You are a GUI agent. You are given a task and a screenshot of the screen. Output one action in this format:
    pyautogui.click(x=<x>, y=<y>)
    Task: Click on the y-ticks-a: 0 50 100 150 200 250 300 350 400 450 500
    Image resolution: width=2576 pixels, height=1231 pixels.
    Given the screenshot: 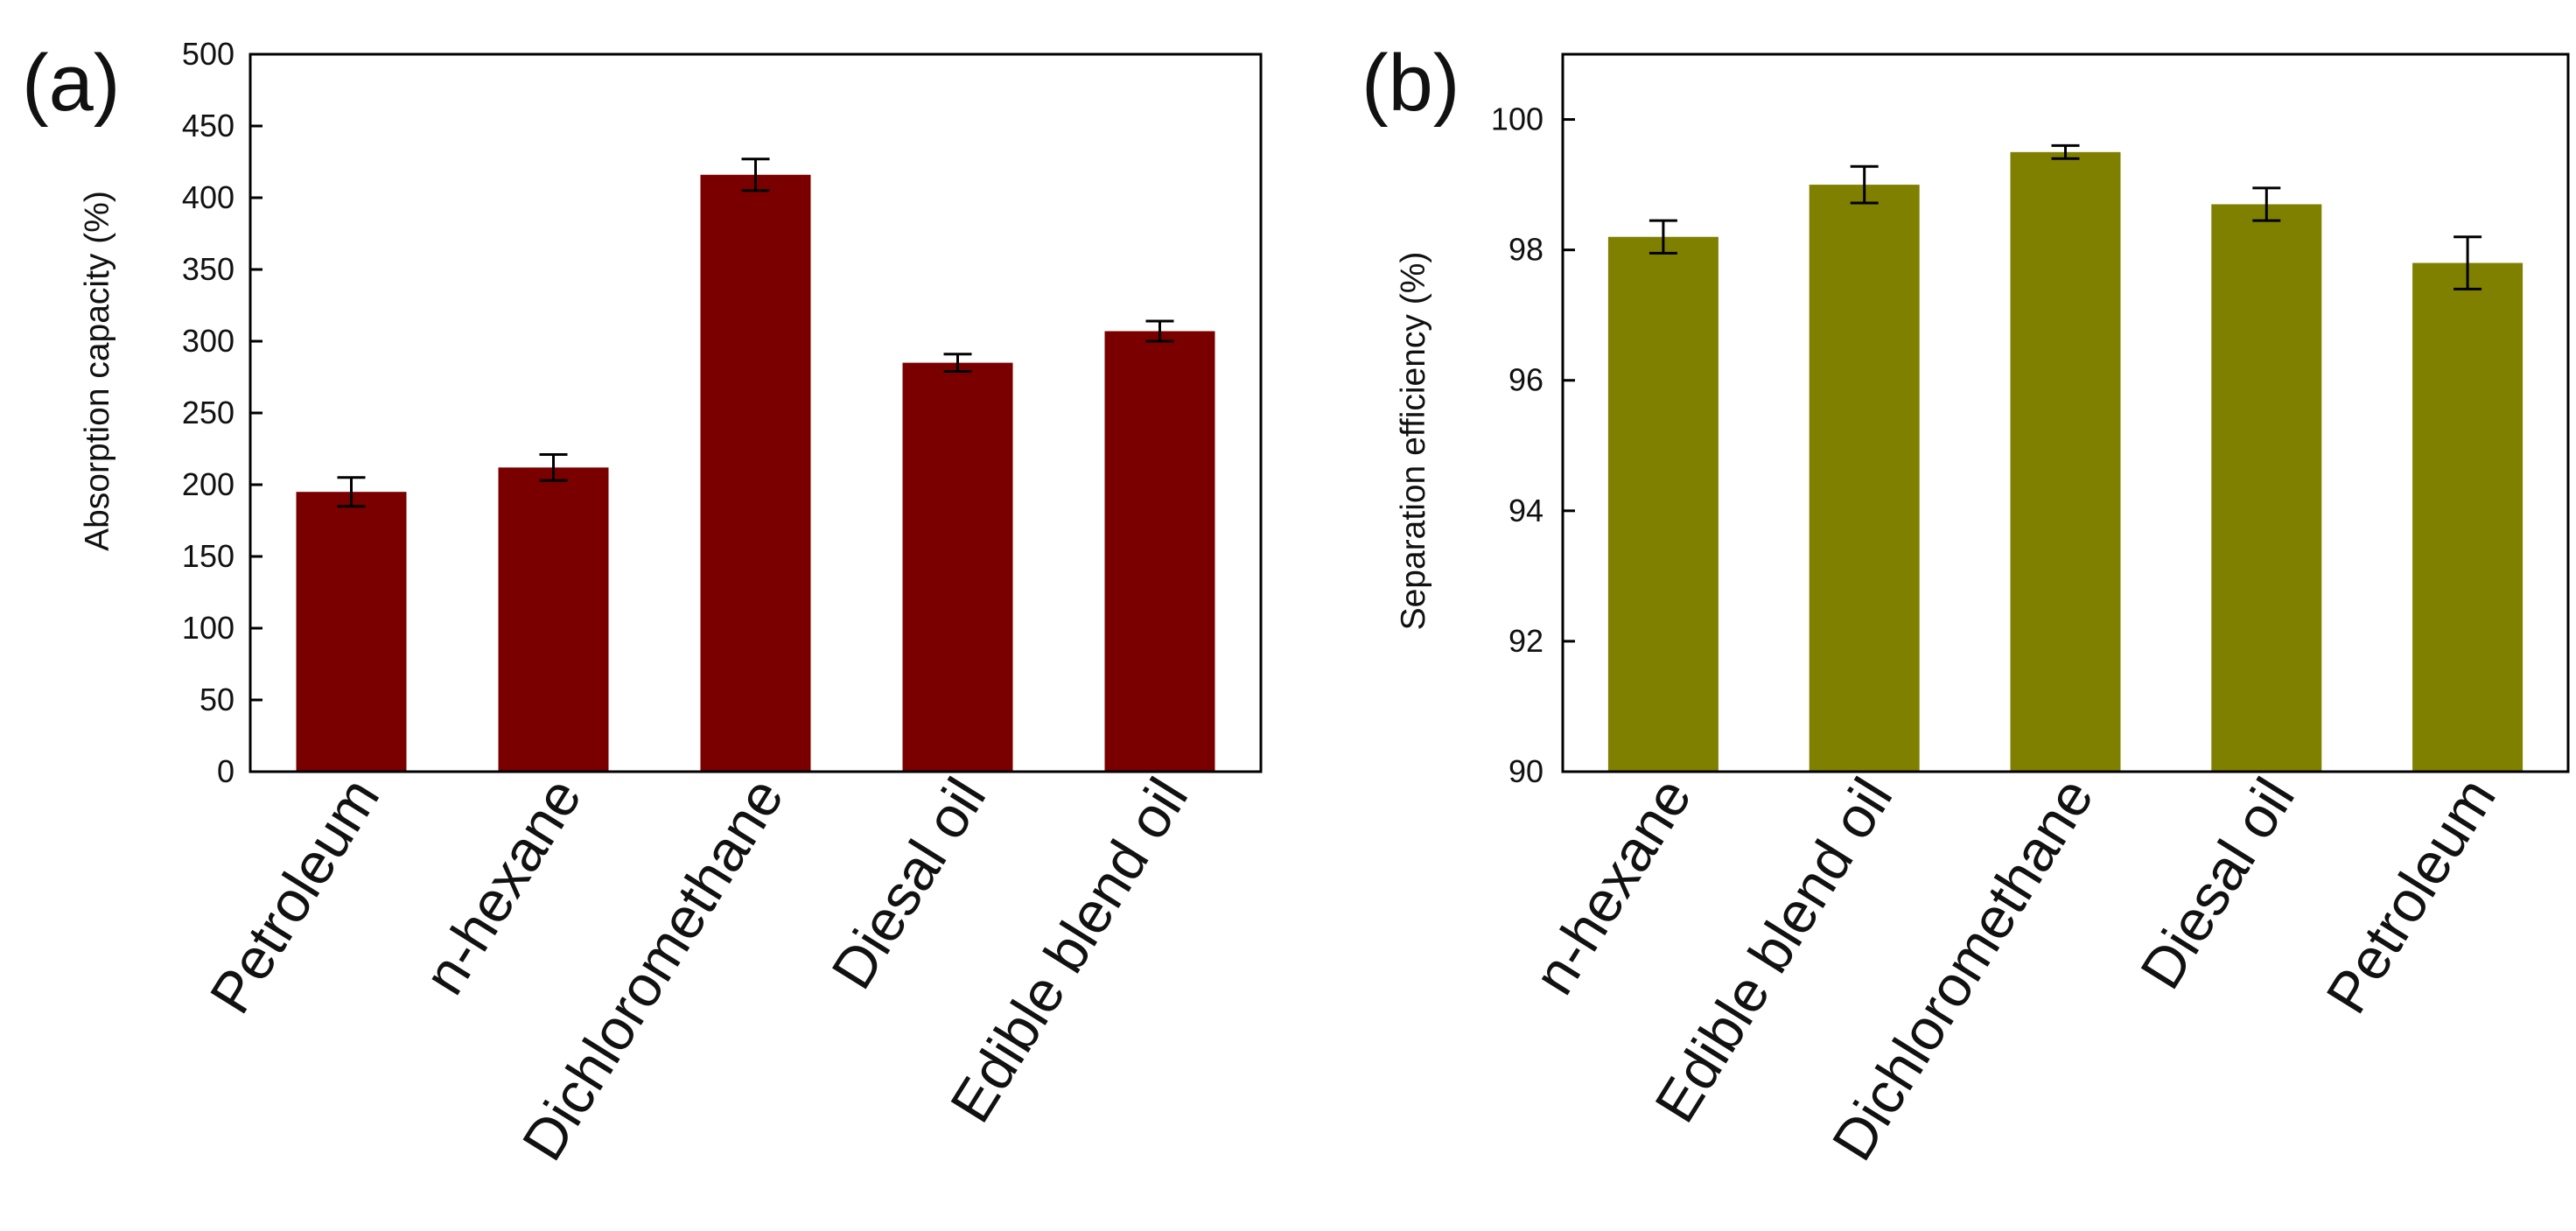 What is the action you would take?
    pyautogui.click(x=222, y=412)
    